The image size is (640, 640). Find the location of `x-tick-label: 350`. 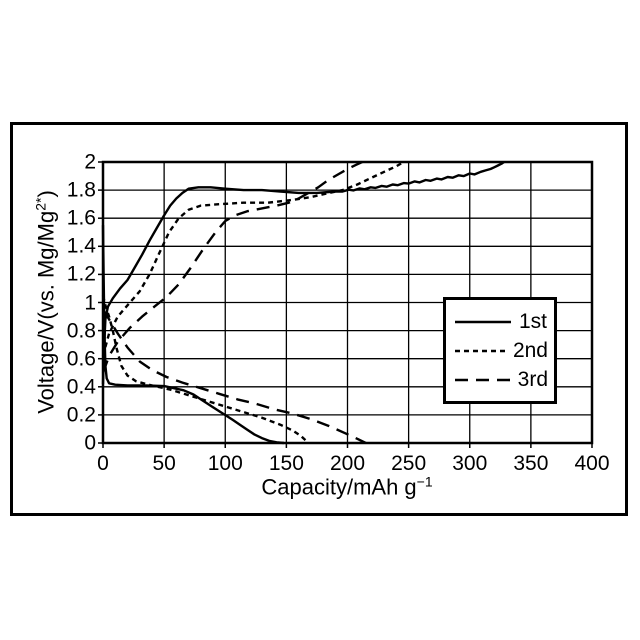

x-tick-label: 350 is located at coordinates (531, 463).